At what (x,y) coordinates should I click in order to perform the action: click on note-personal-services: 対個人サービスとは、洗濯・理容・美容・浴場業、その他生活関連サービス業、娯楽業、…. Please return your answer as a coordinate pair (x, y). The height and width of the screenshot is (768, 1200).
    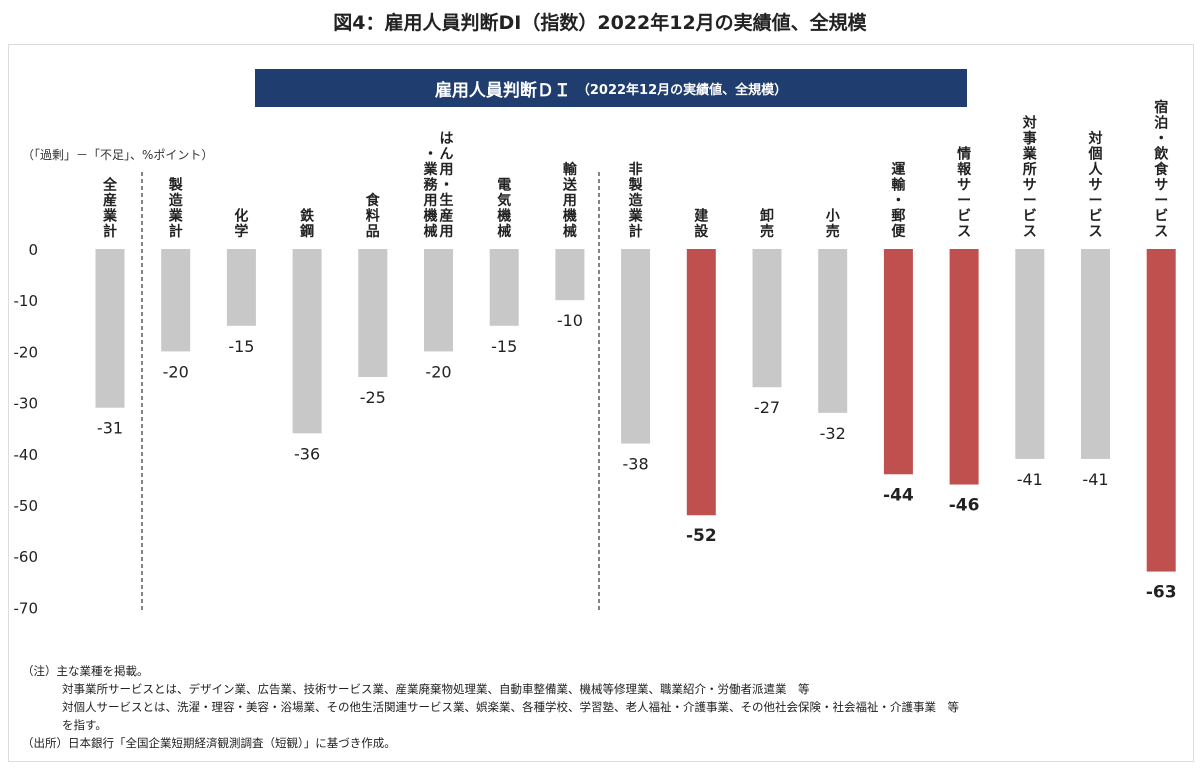
    Looking at the image, I should click on (510, 707).